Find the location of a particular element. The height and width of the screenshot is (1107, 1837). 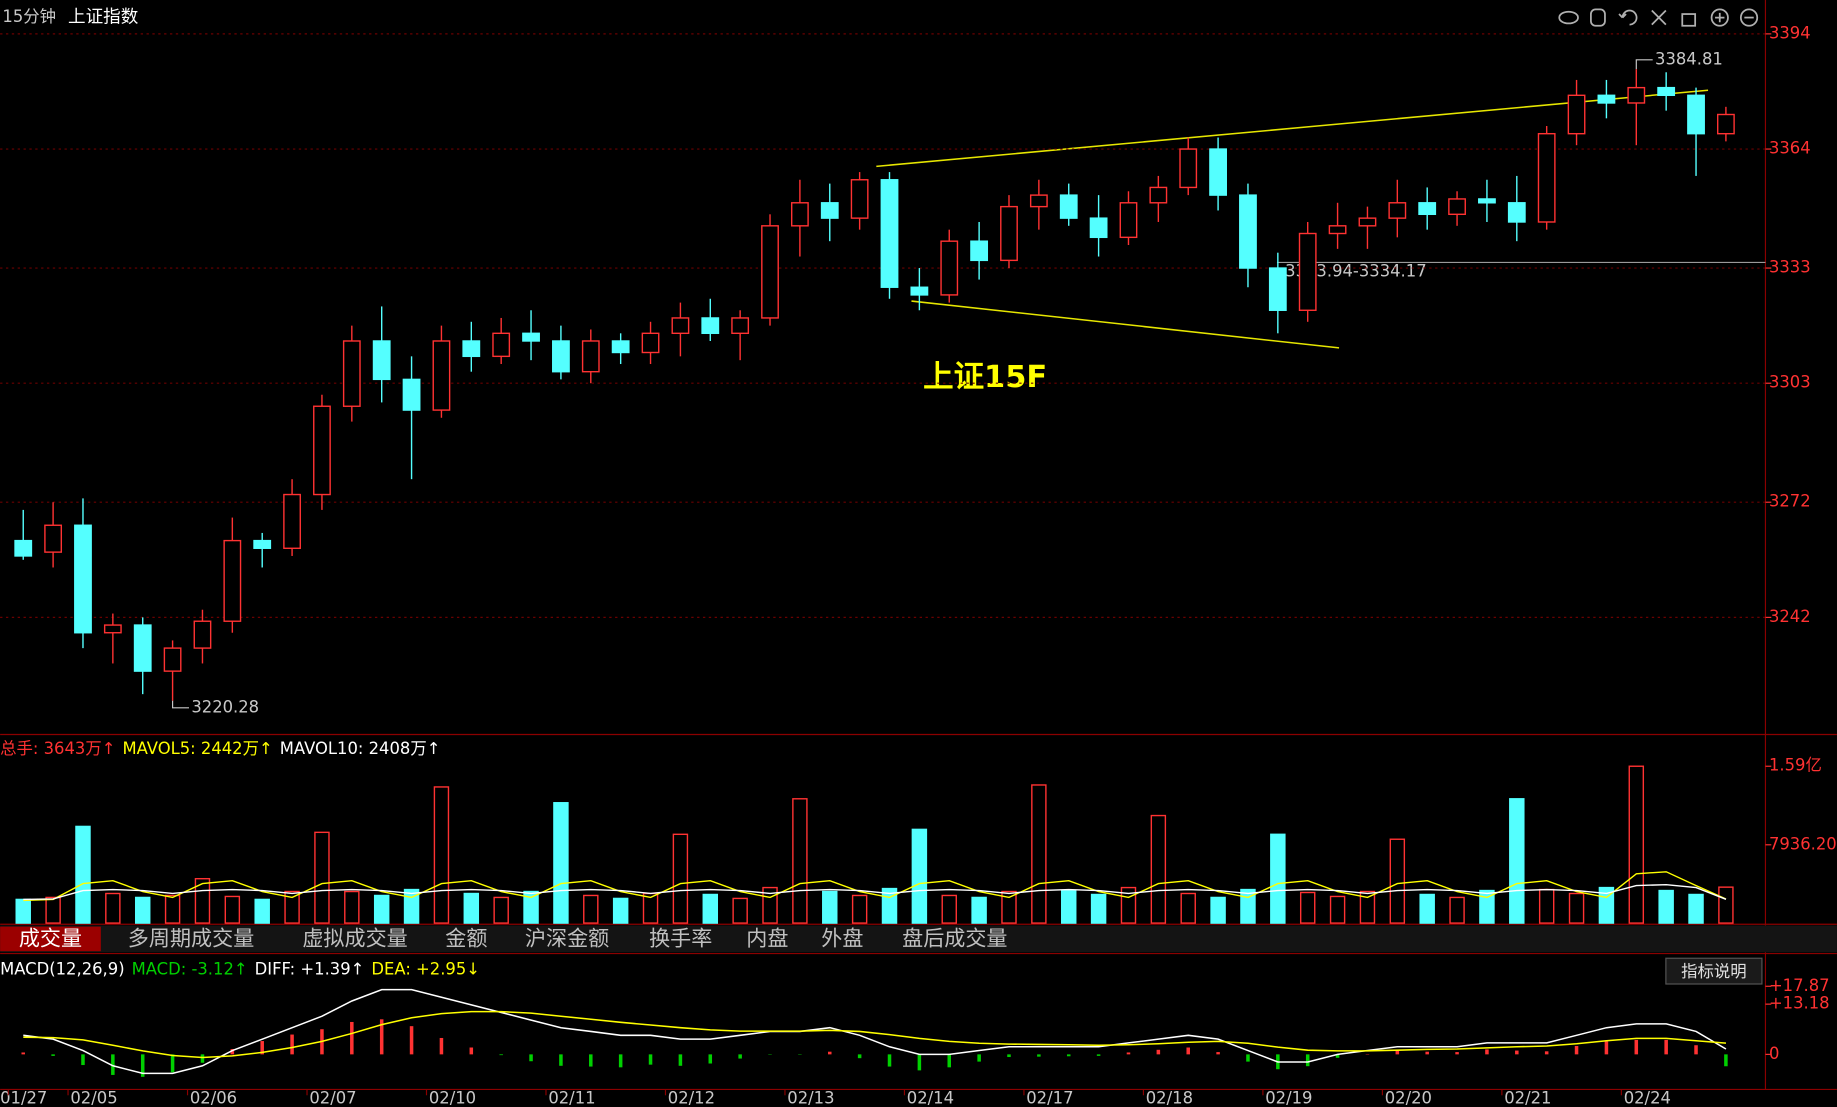

legend-item: MAVOL10: 2408万↑ is located at coordinates (360, 748).